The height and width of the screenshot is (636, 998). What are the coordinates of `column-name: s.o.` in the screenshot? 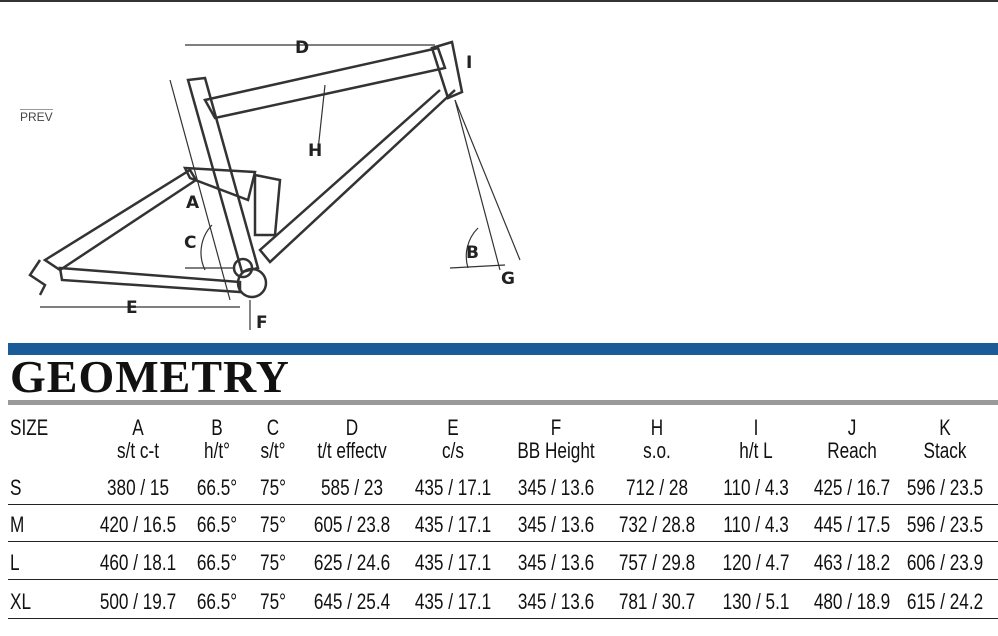 It's located at (657, 450).